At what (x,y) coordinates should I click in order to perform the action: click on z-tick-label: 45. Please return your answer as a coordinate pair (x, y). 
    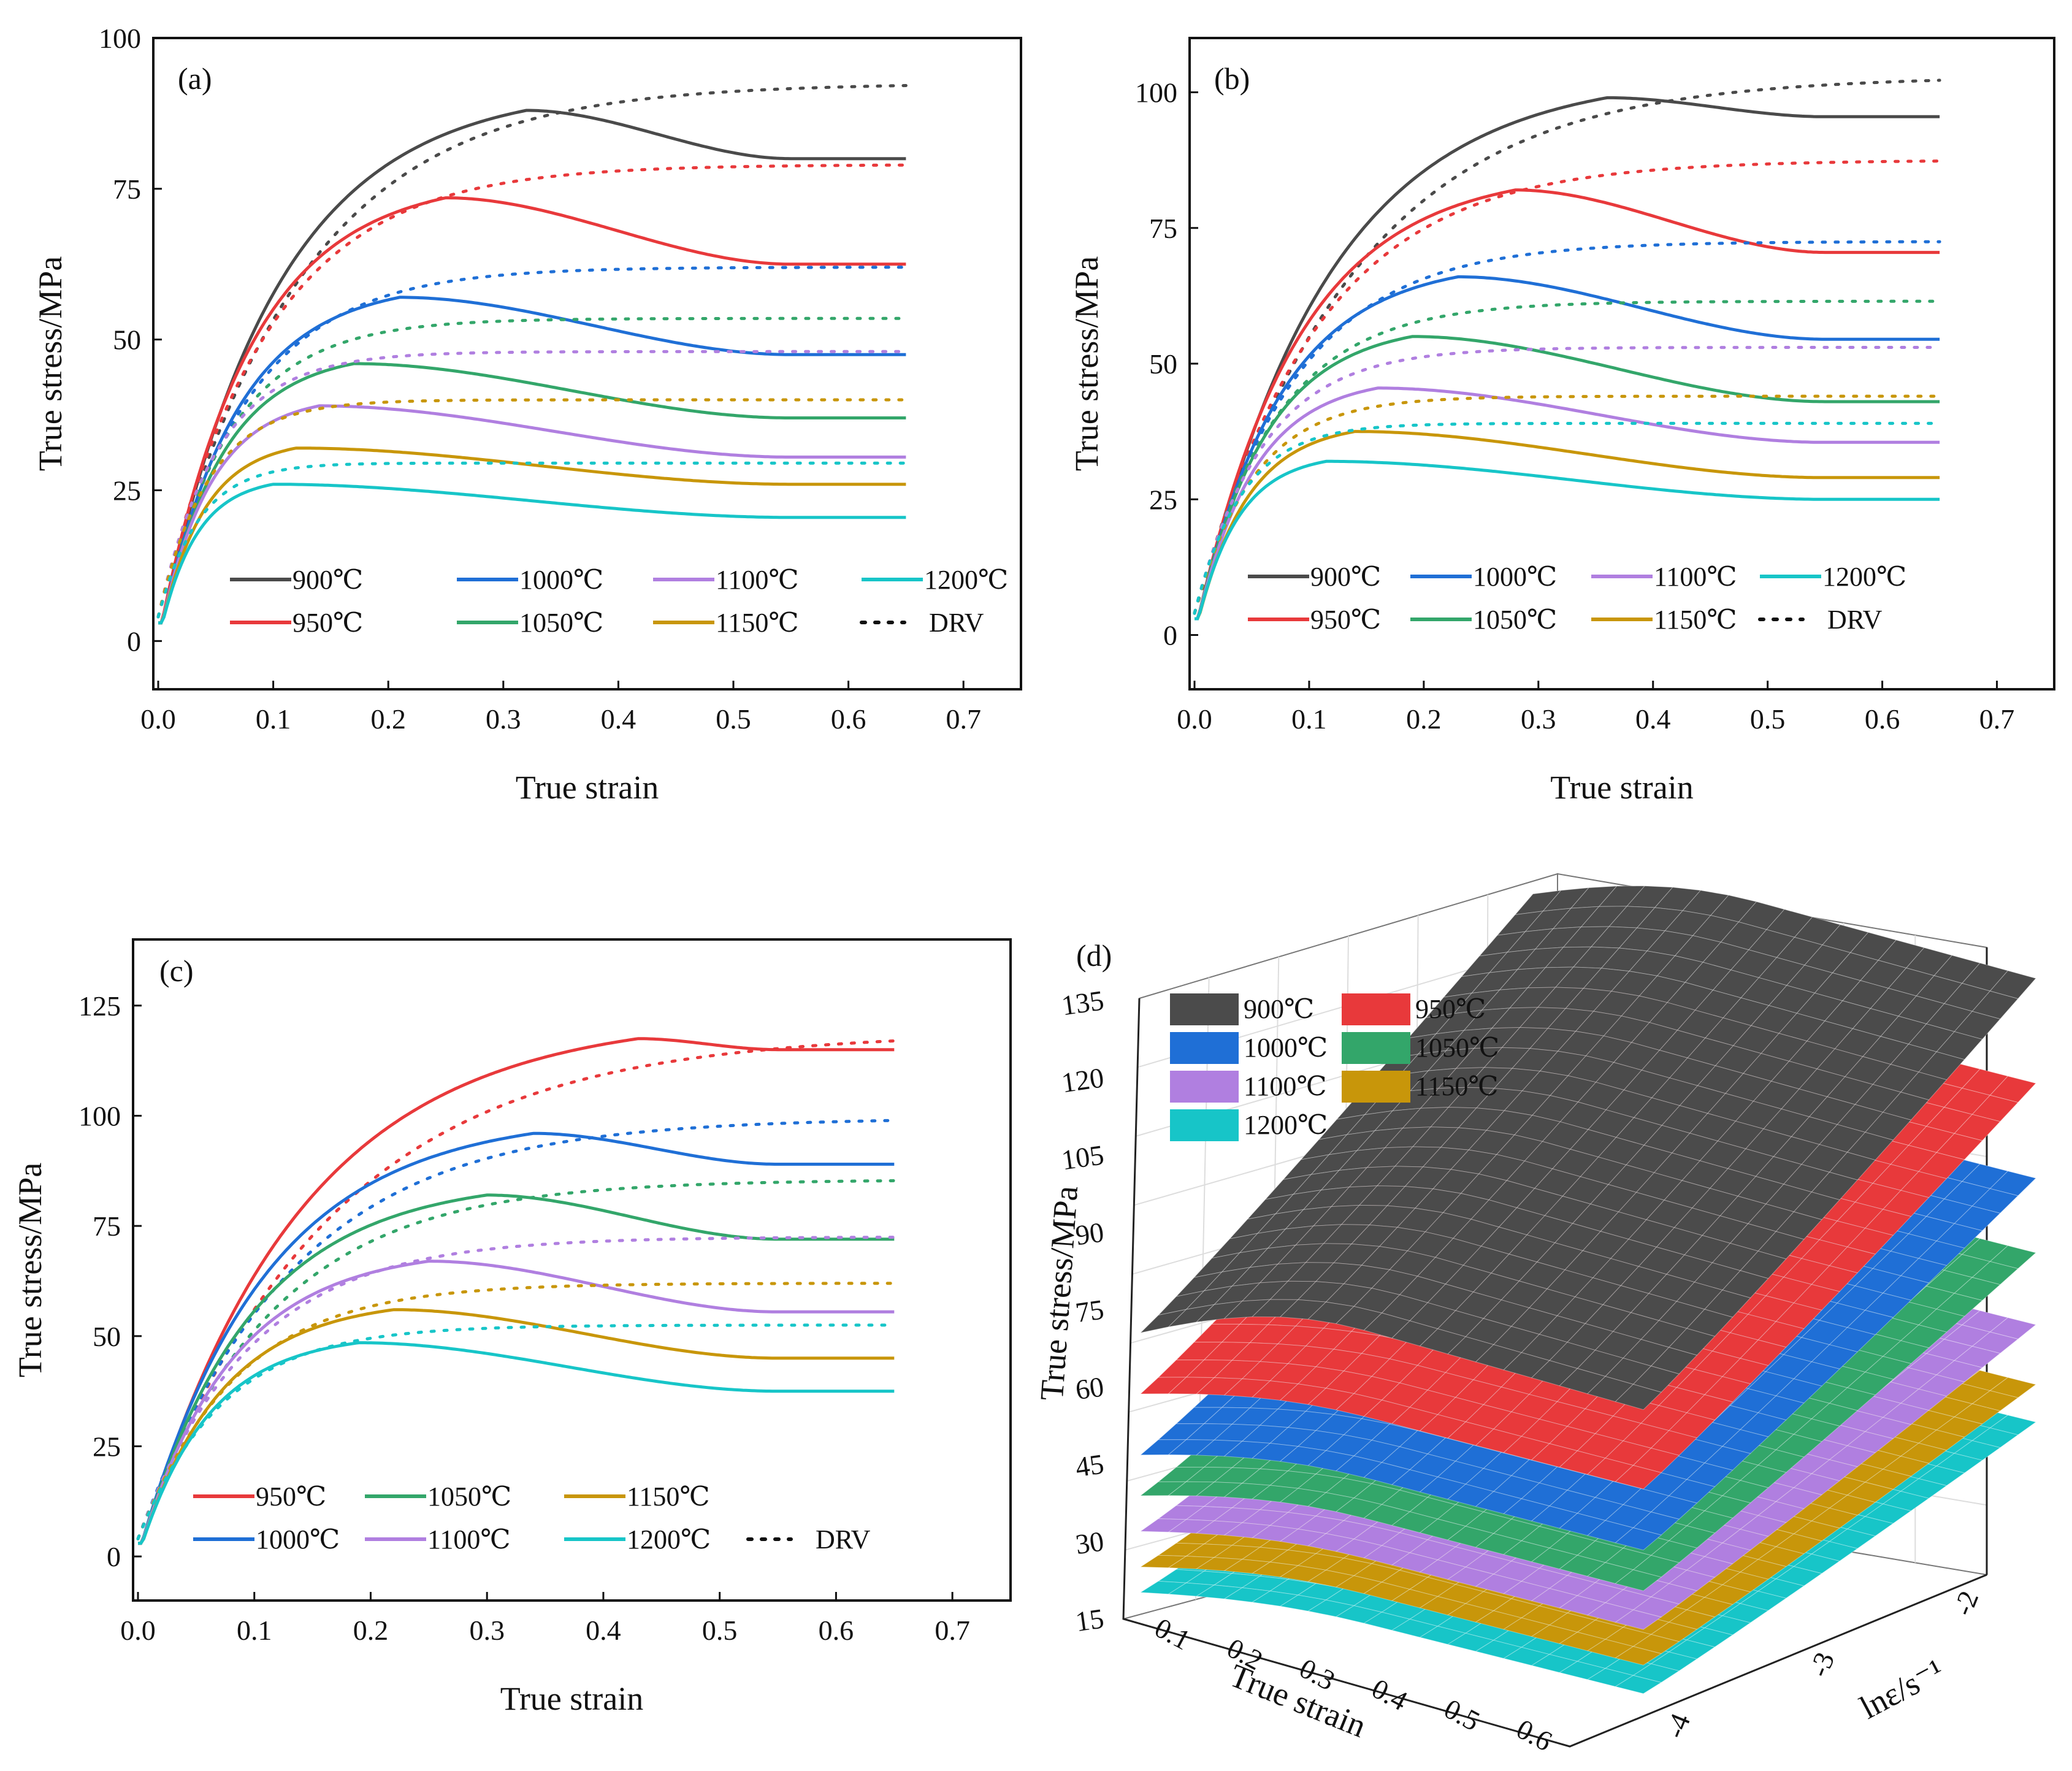
    Looking at the image, I should click on (1090, 1465).